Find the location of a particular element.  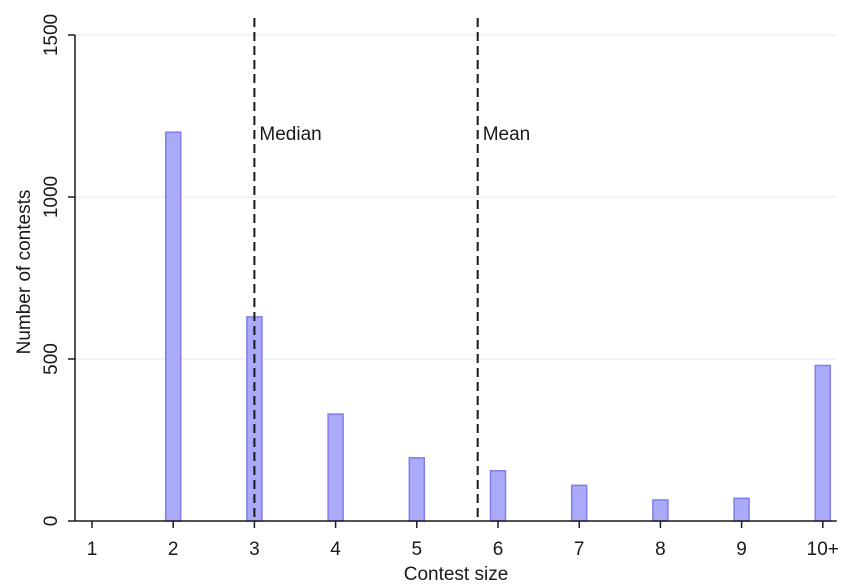

x-axis-title: Contest size is located at coordinates (456, 574).